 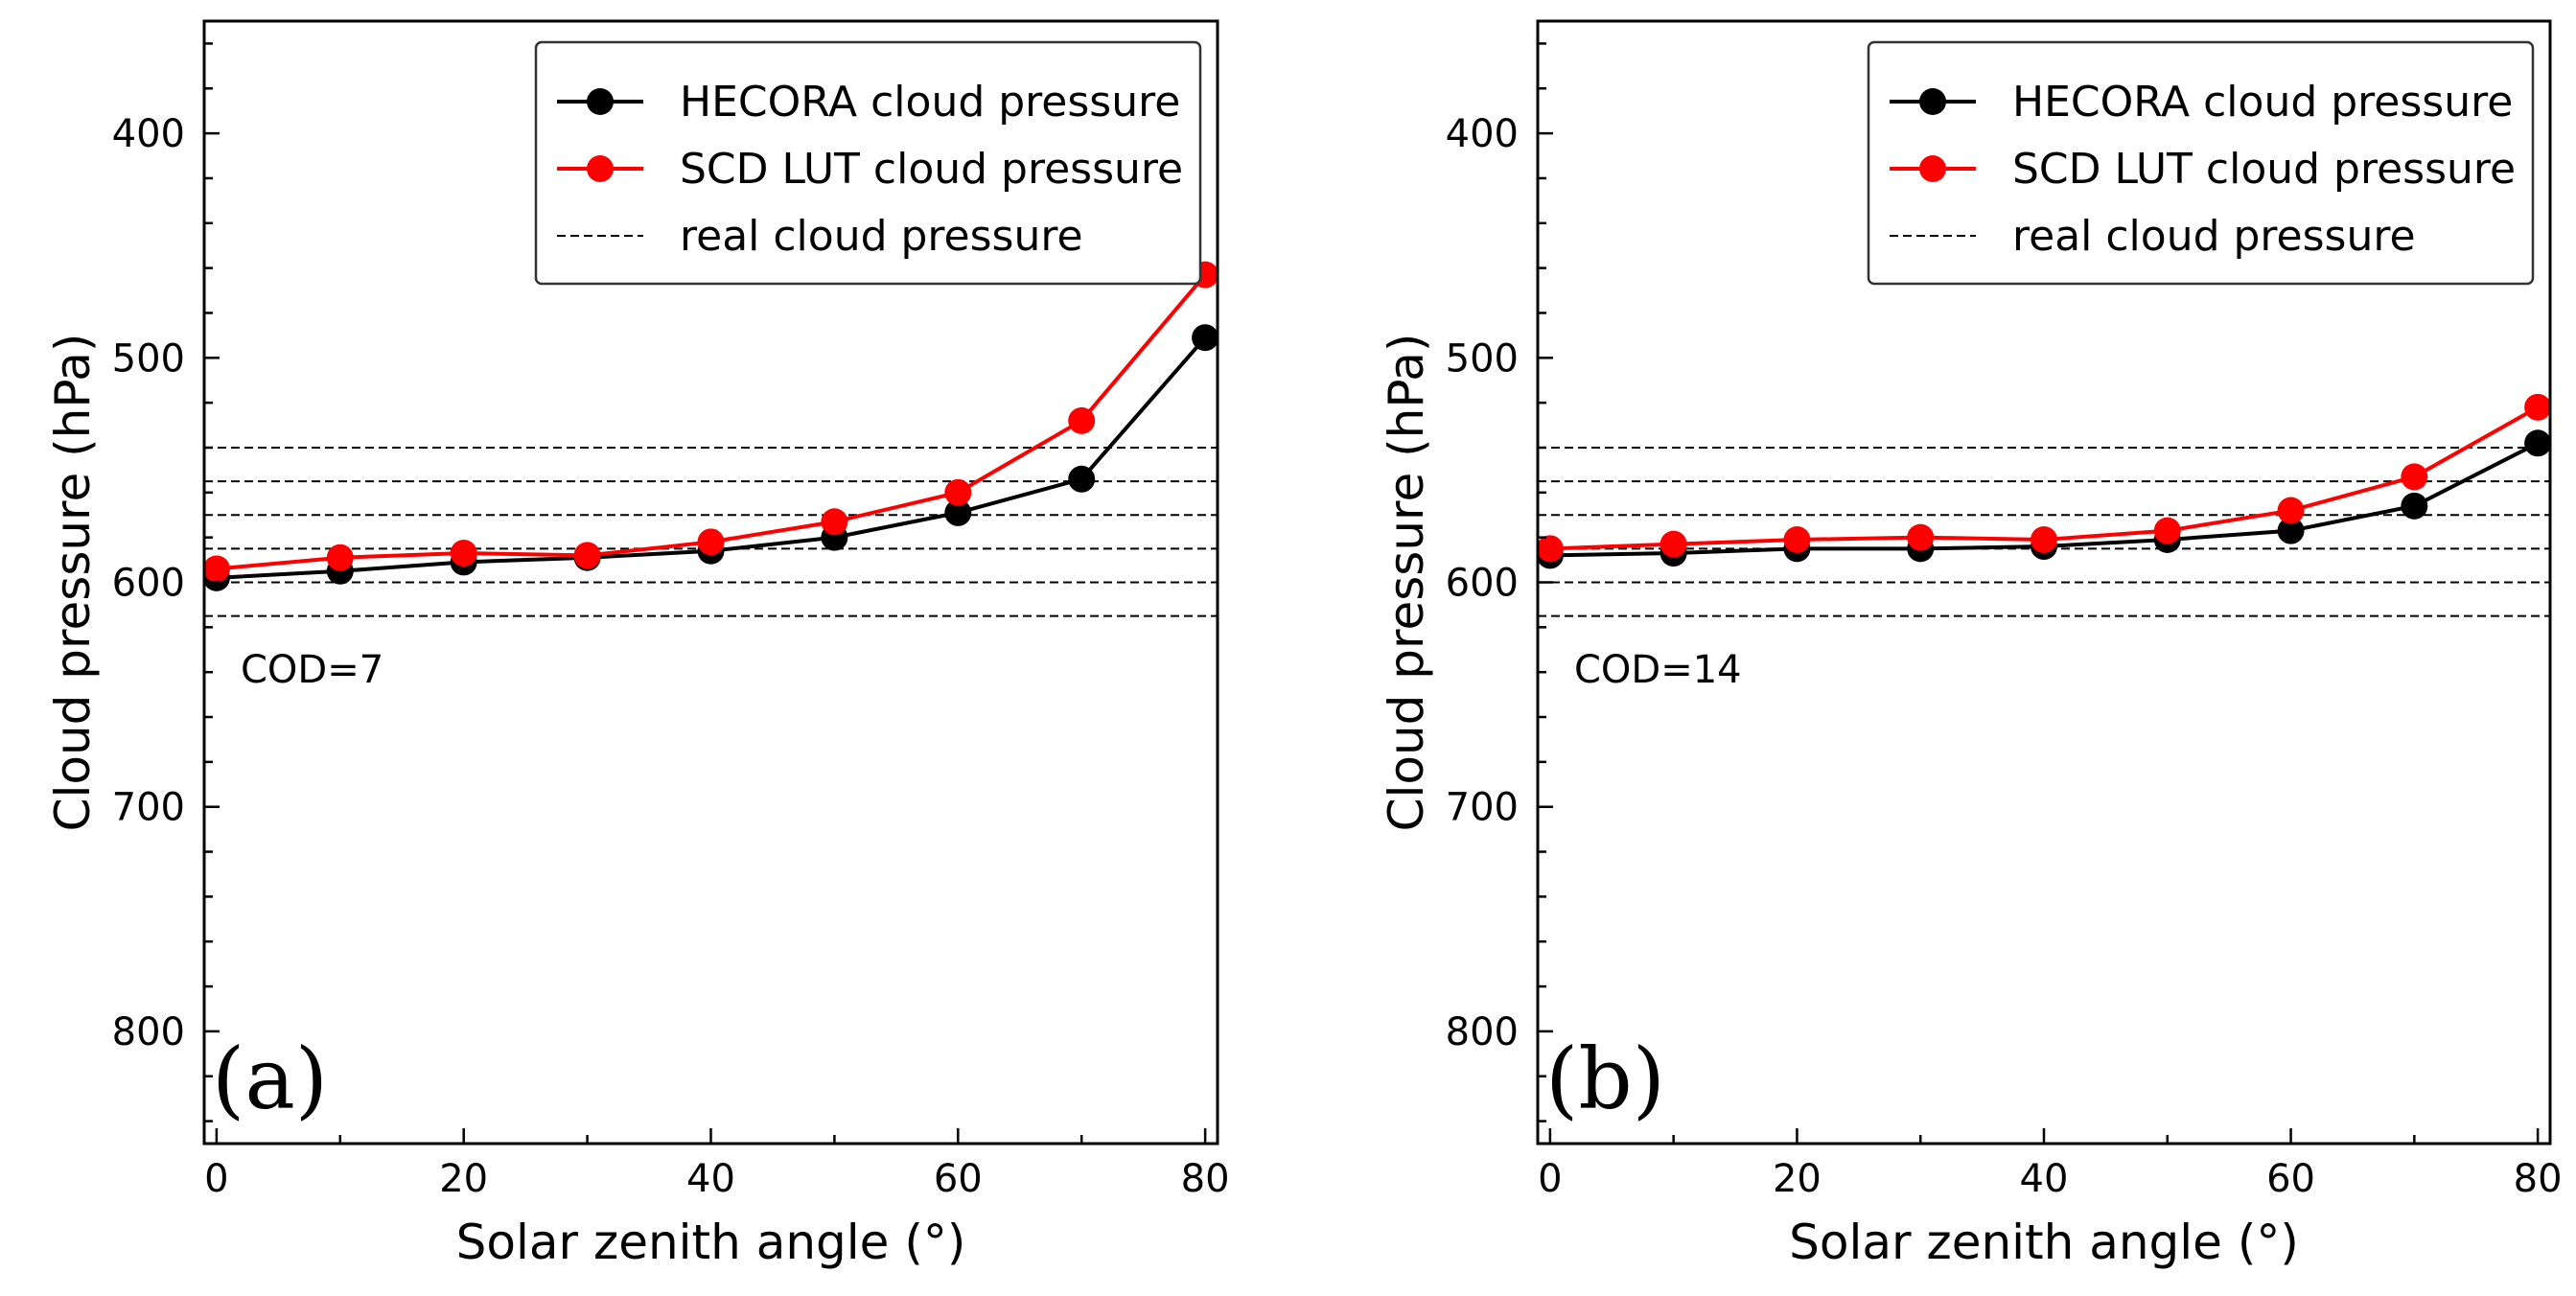 What do you see at coordinates (1658, 670) in the screenshot?
I see `cod-annotation: COD=14` at bounding box center [1658, 670].